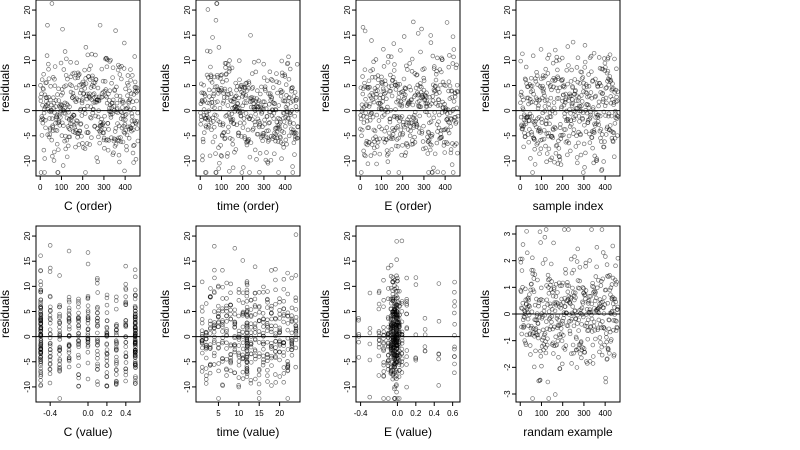  Describe the element at coordinates (408, 314) in the screenshot. I see `plot-frame` at that location.